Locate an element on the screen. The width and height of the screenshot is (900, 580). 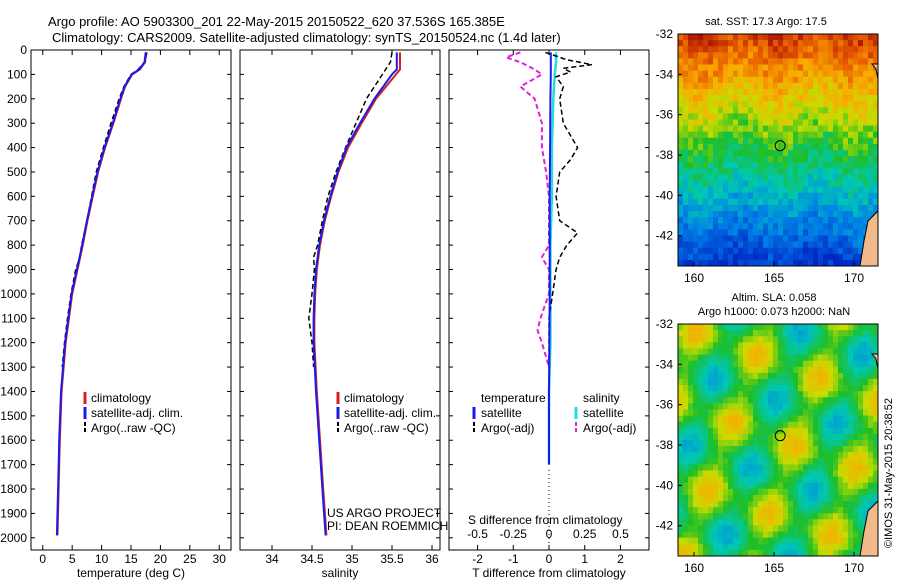
y-tick-label: 1100 is located at coordinates (14, 318).